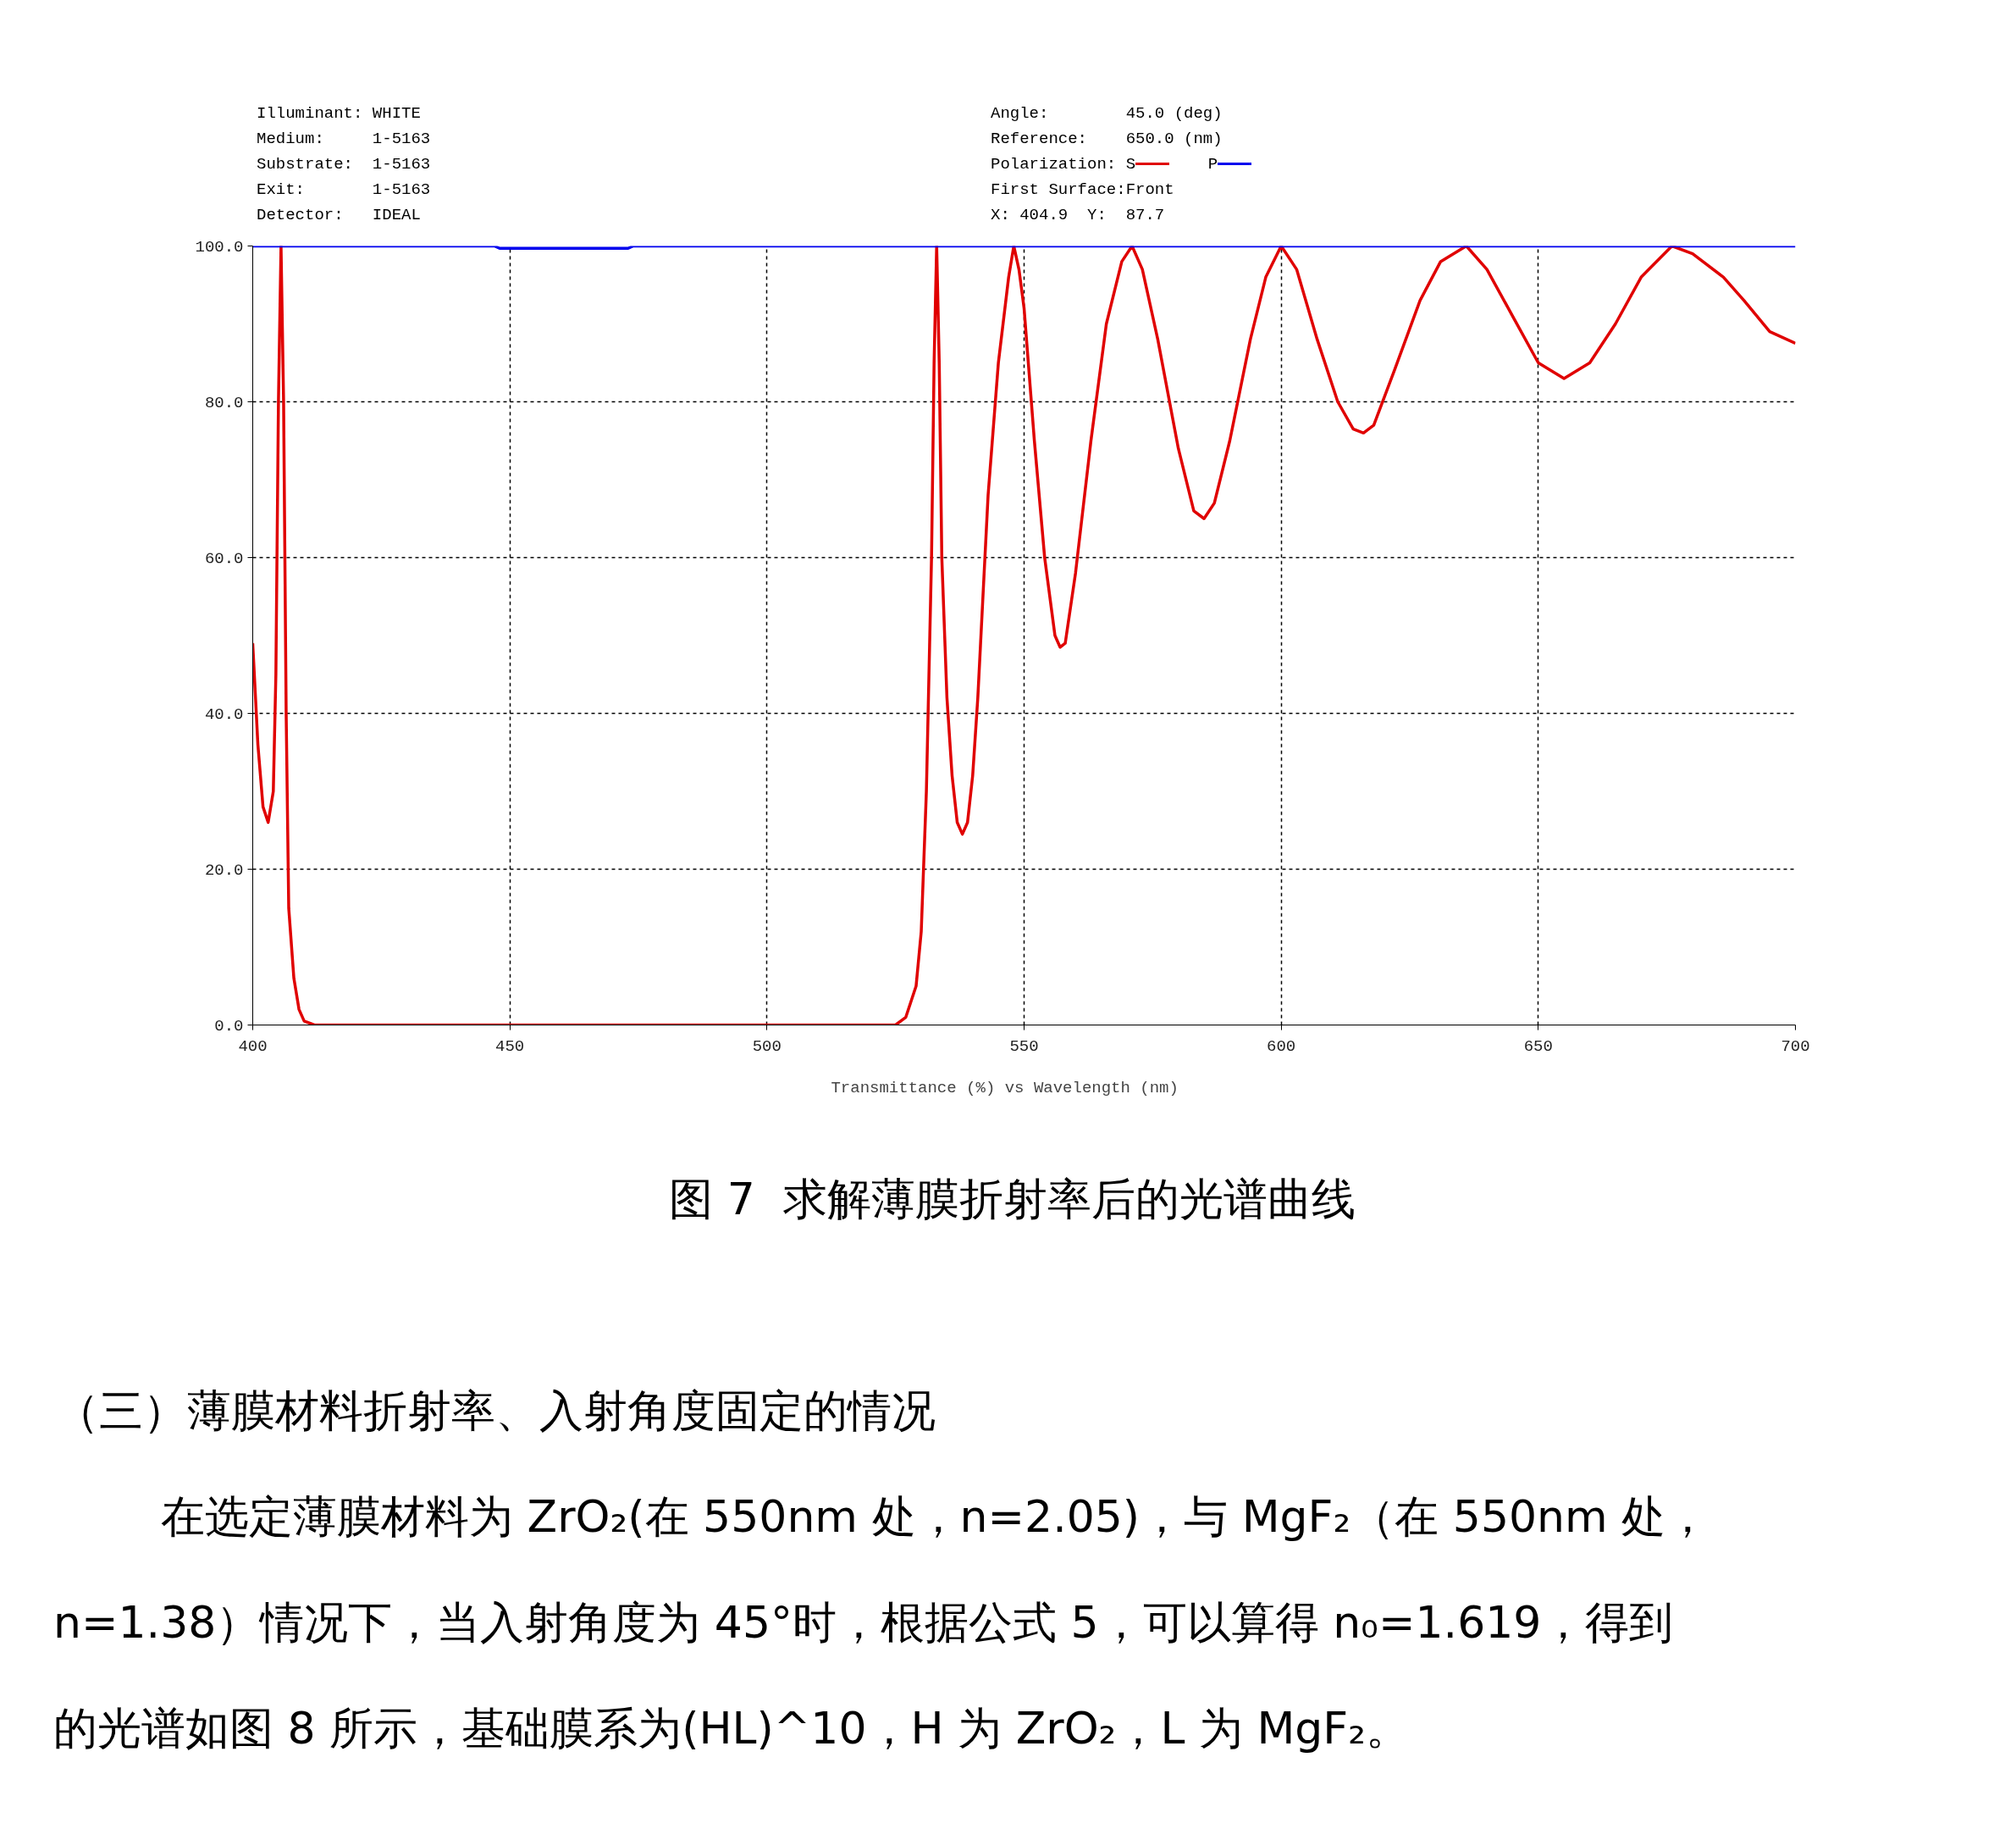 The height and width of the screenshot is (1829, 2016). Describe the element at coordinates (1107, 139) in the screenshot. I see `text: Reference: 650.0 (nm)` at that location.